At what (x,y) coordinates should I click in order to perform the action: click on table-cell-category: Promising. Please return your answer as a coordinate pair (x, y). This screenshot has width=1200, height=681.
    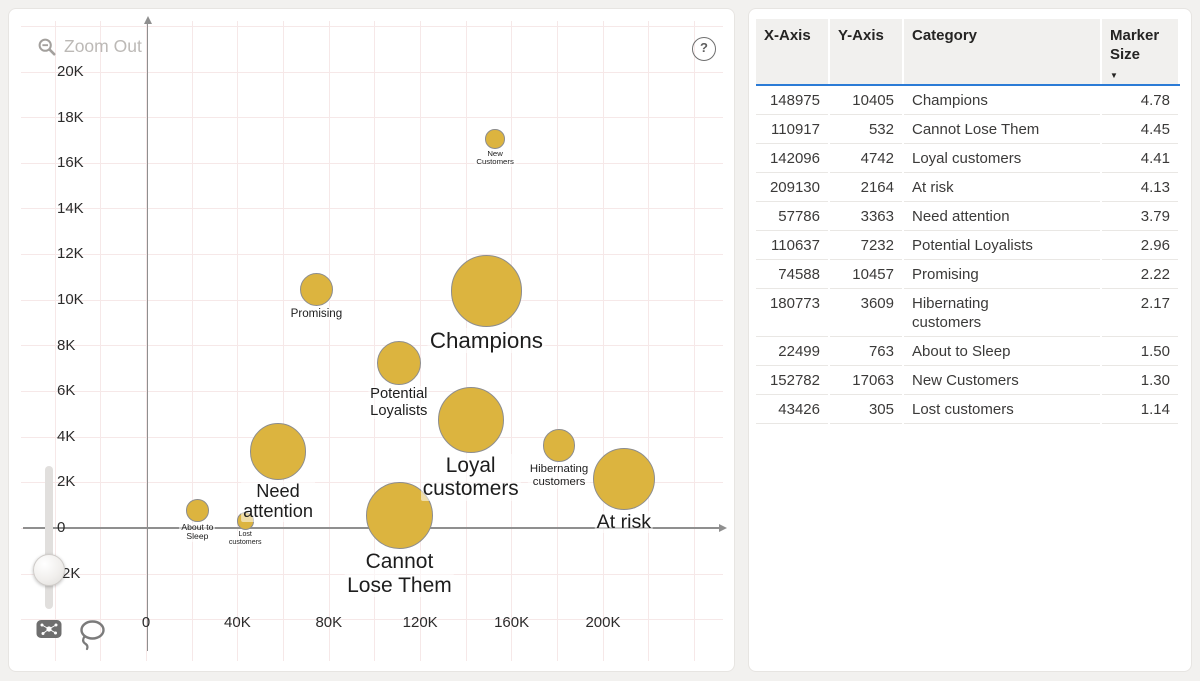
    Looking at the image, I should click on (1002, 274).